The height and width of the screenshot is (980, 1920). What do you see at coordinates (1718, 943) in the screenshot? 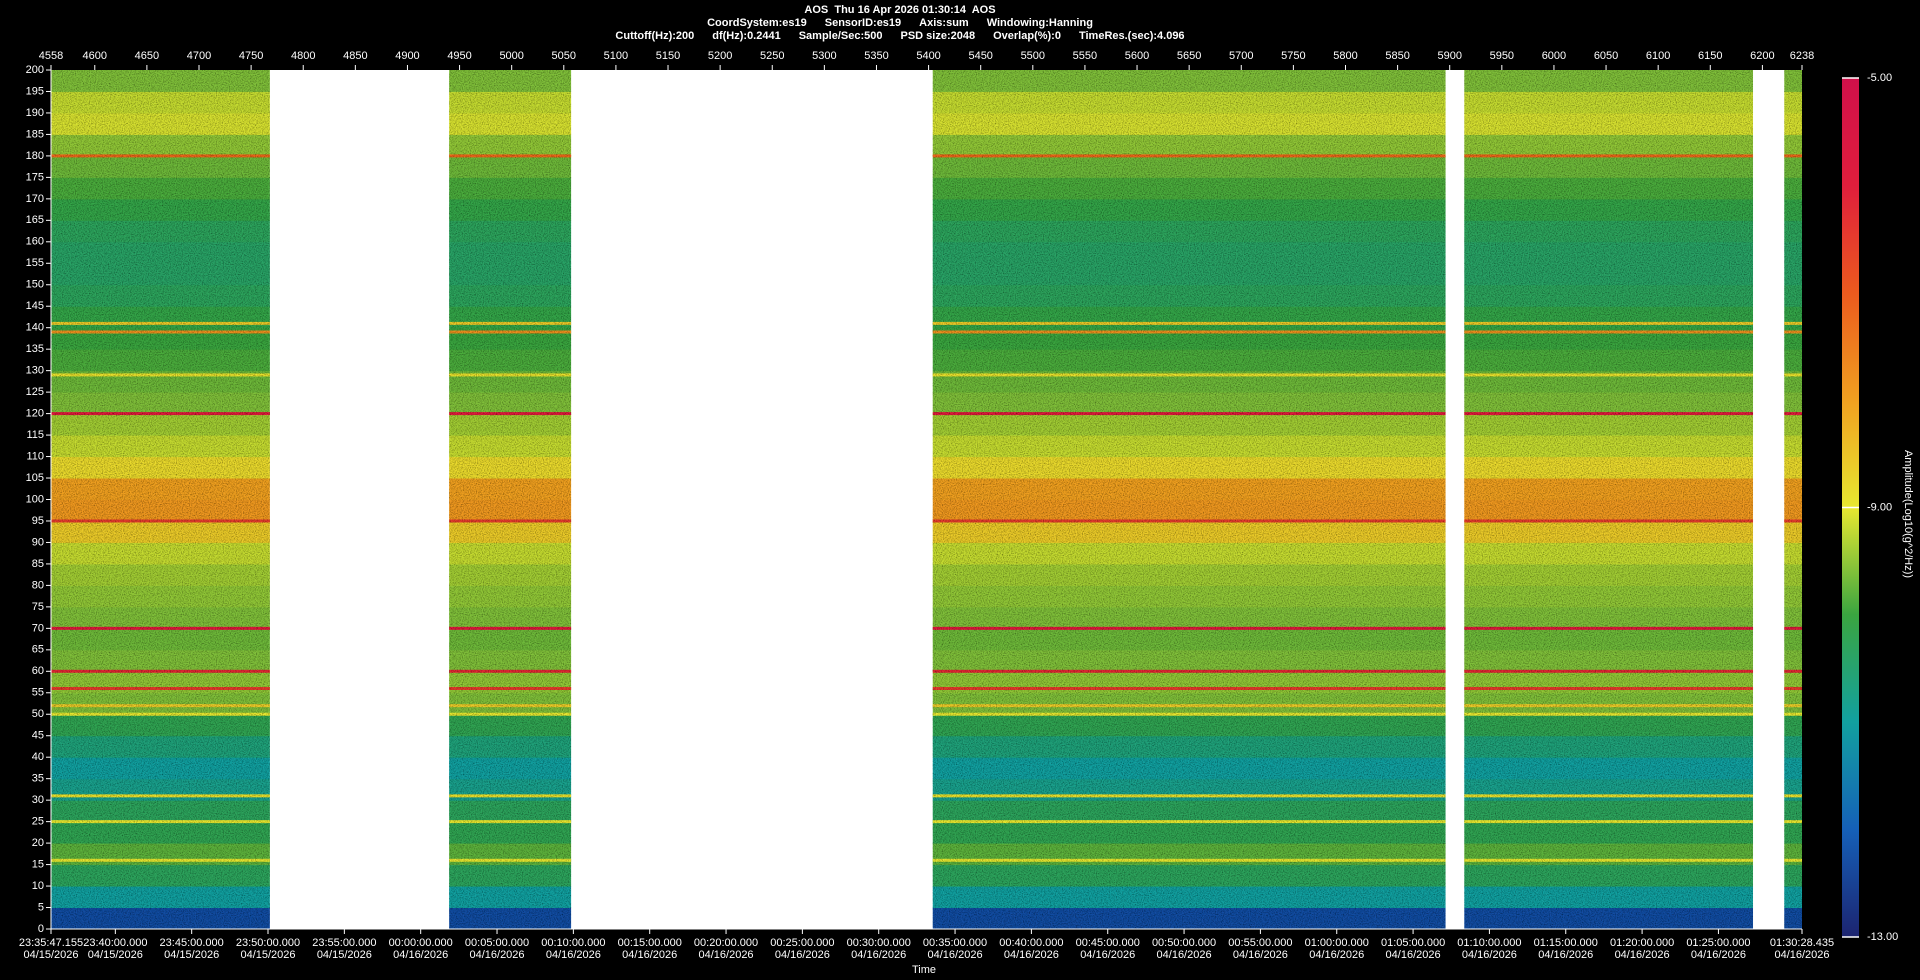
I see `time-tick-label: 01:25:00.000` at bounding box center [1718, 943].